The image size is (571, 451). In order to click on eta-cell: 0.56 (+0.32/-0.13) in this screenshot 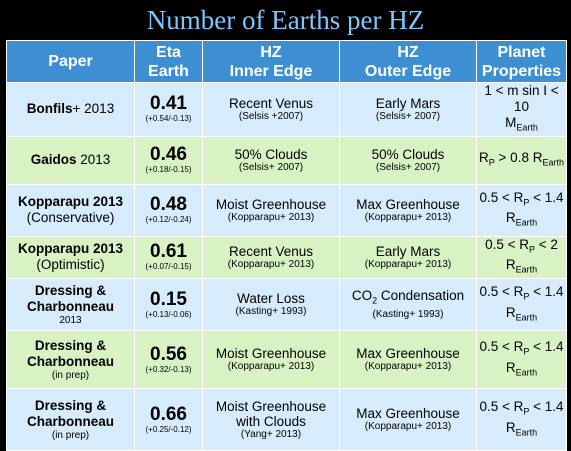, I will do `click(168, 360)`.